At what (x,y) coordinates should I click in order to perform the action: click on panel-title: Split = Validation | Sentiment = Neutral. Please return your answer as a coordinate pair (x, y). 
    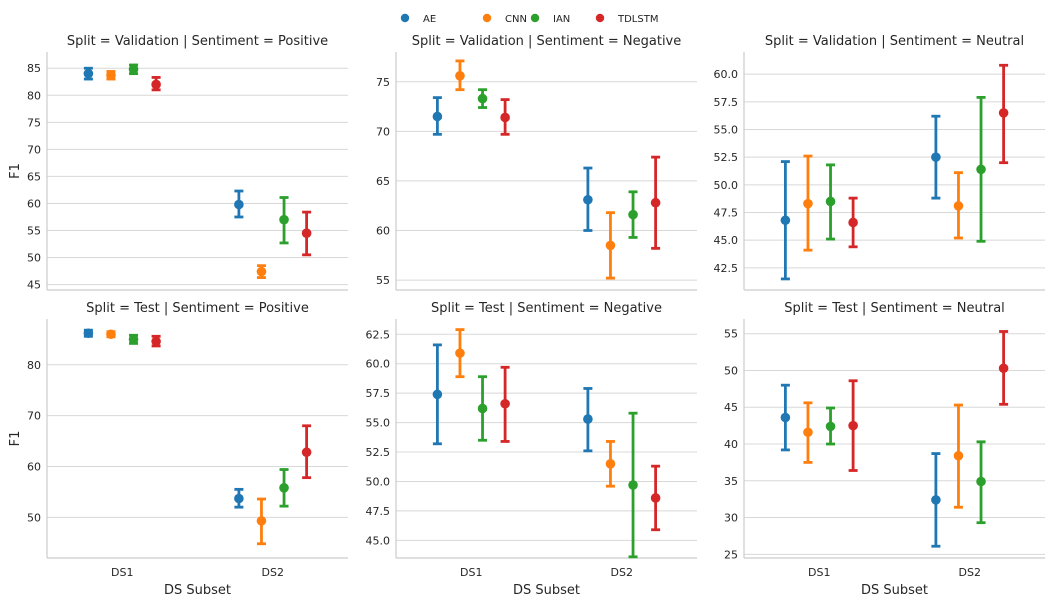
    Looking at the image, I should click on (894, 41).